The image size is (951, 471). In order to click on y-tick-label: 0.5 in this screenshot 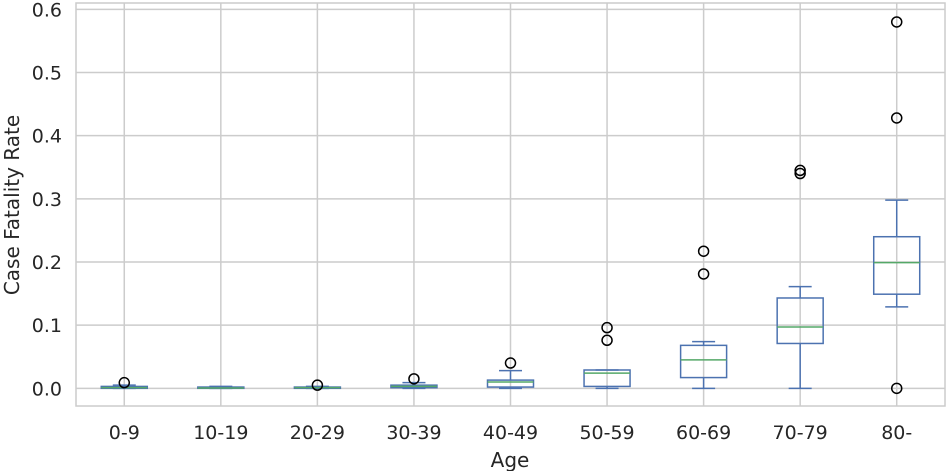, I will do `click(47, 73)`.